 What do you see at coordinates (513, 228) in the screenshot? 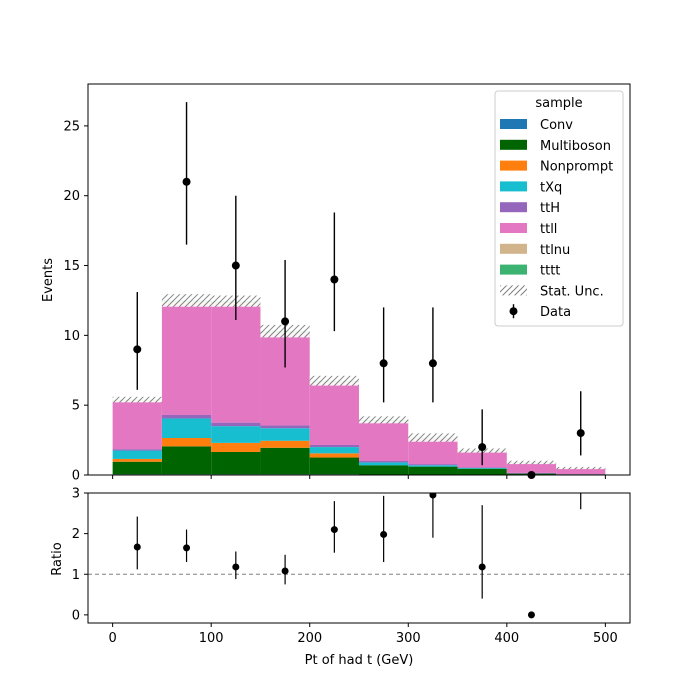
I see `legend-swatch-ttll` at bounding box center [513, 228].